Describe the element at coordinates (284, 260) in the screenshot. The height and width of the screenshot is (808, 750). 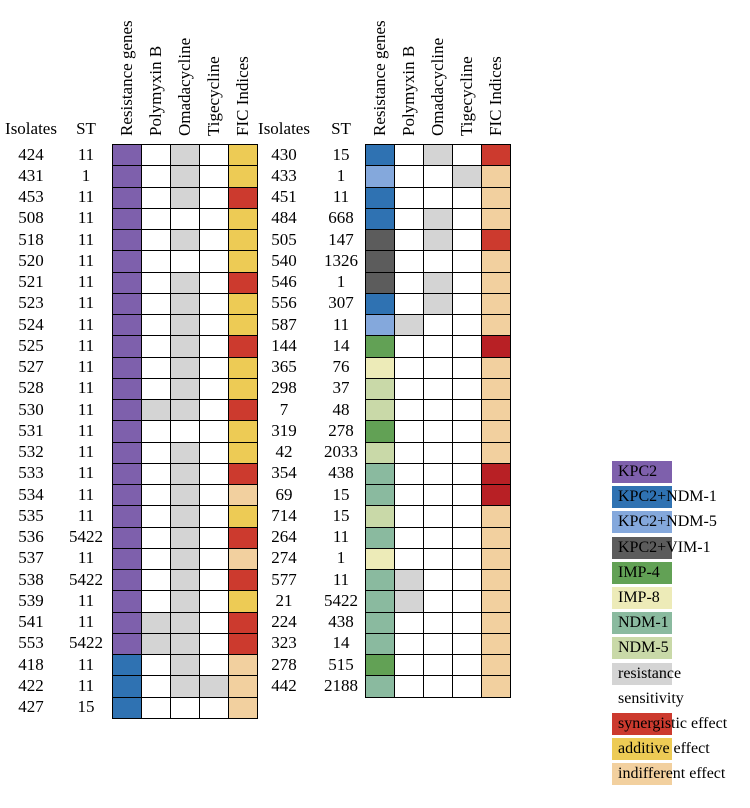
I see `isolate-id: 540` at that location.